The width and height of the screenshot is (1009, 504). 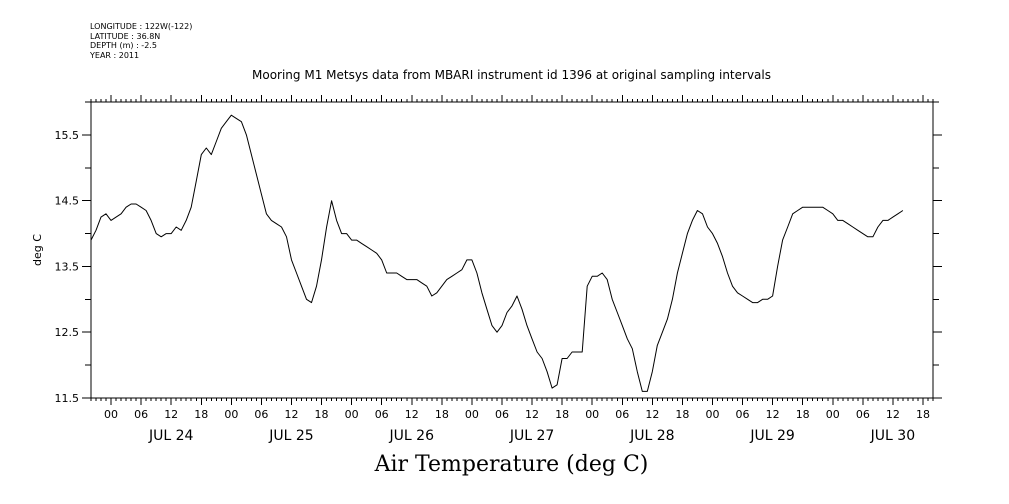 I want to click on day-label: JUL 28, so click(x=651, y=436).